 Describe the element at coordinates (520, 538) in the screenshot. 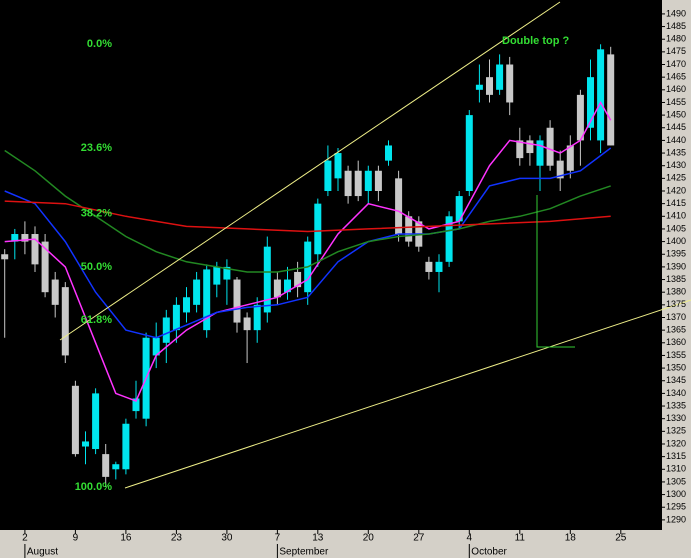

I see `x-tick-label: 11` at that location.